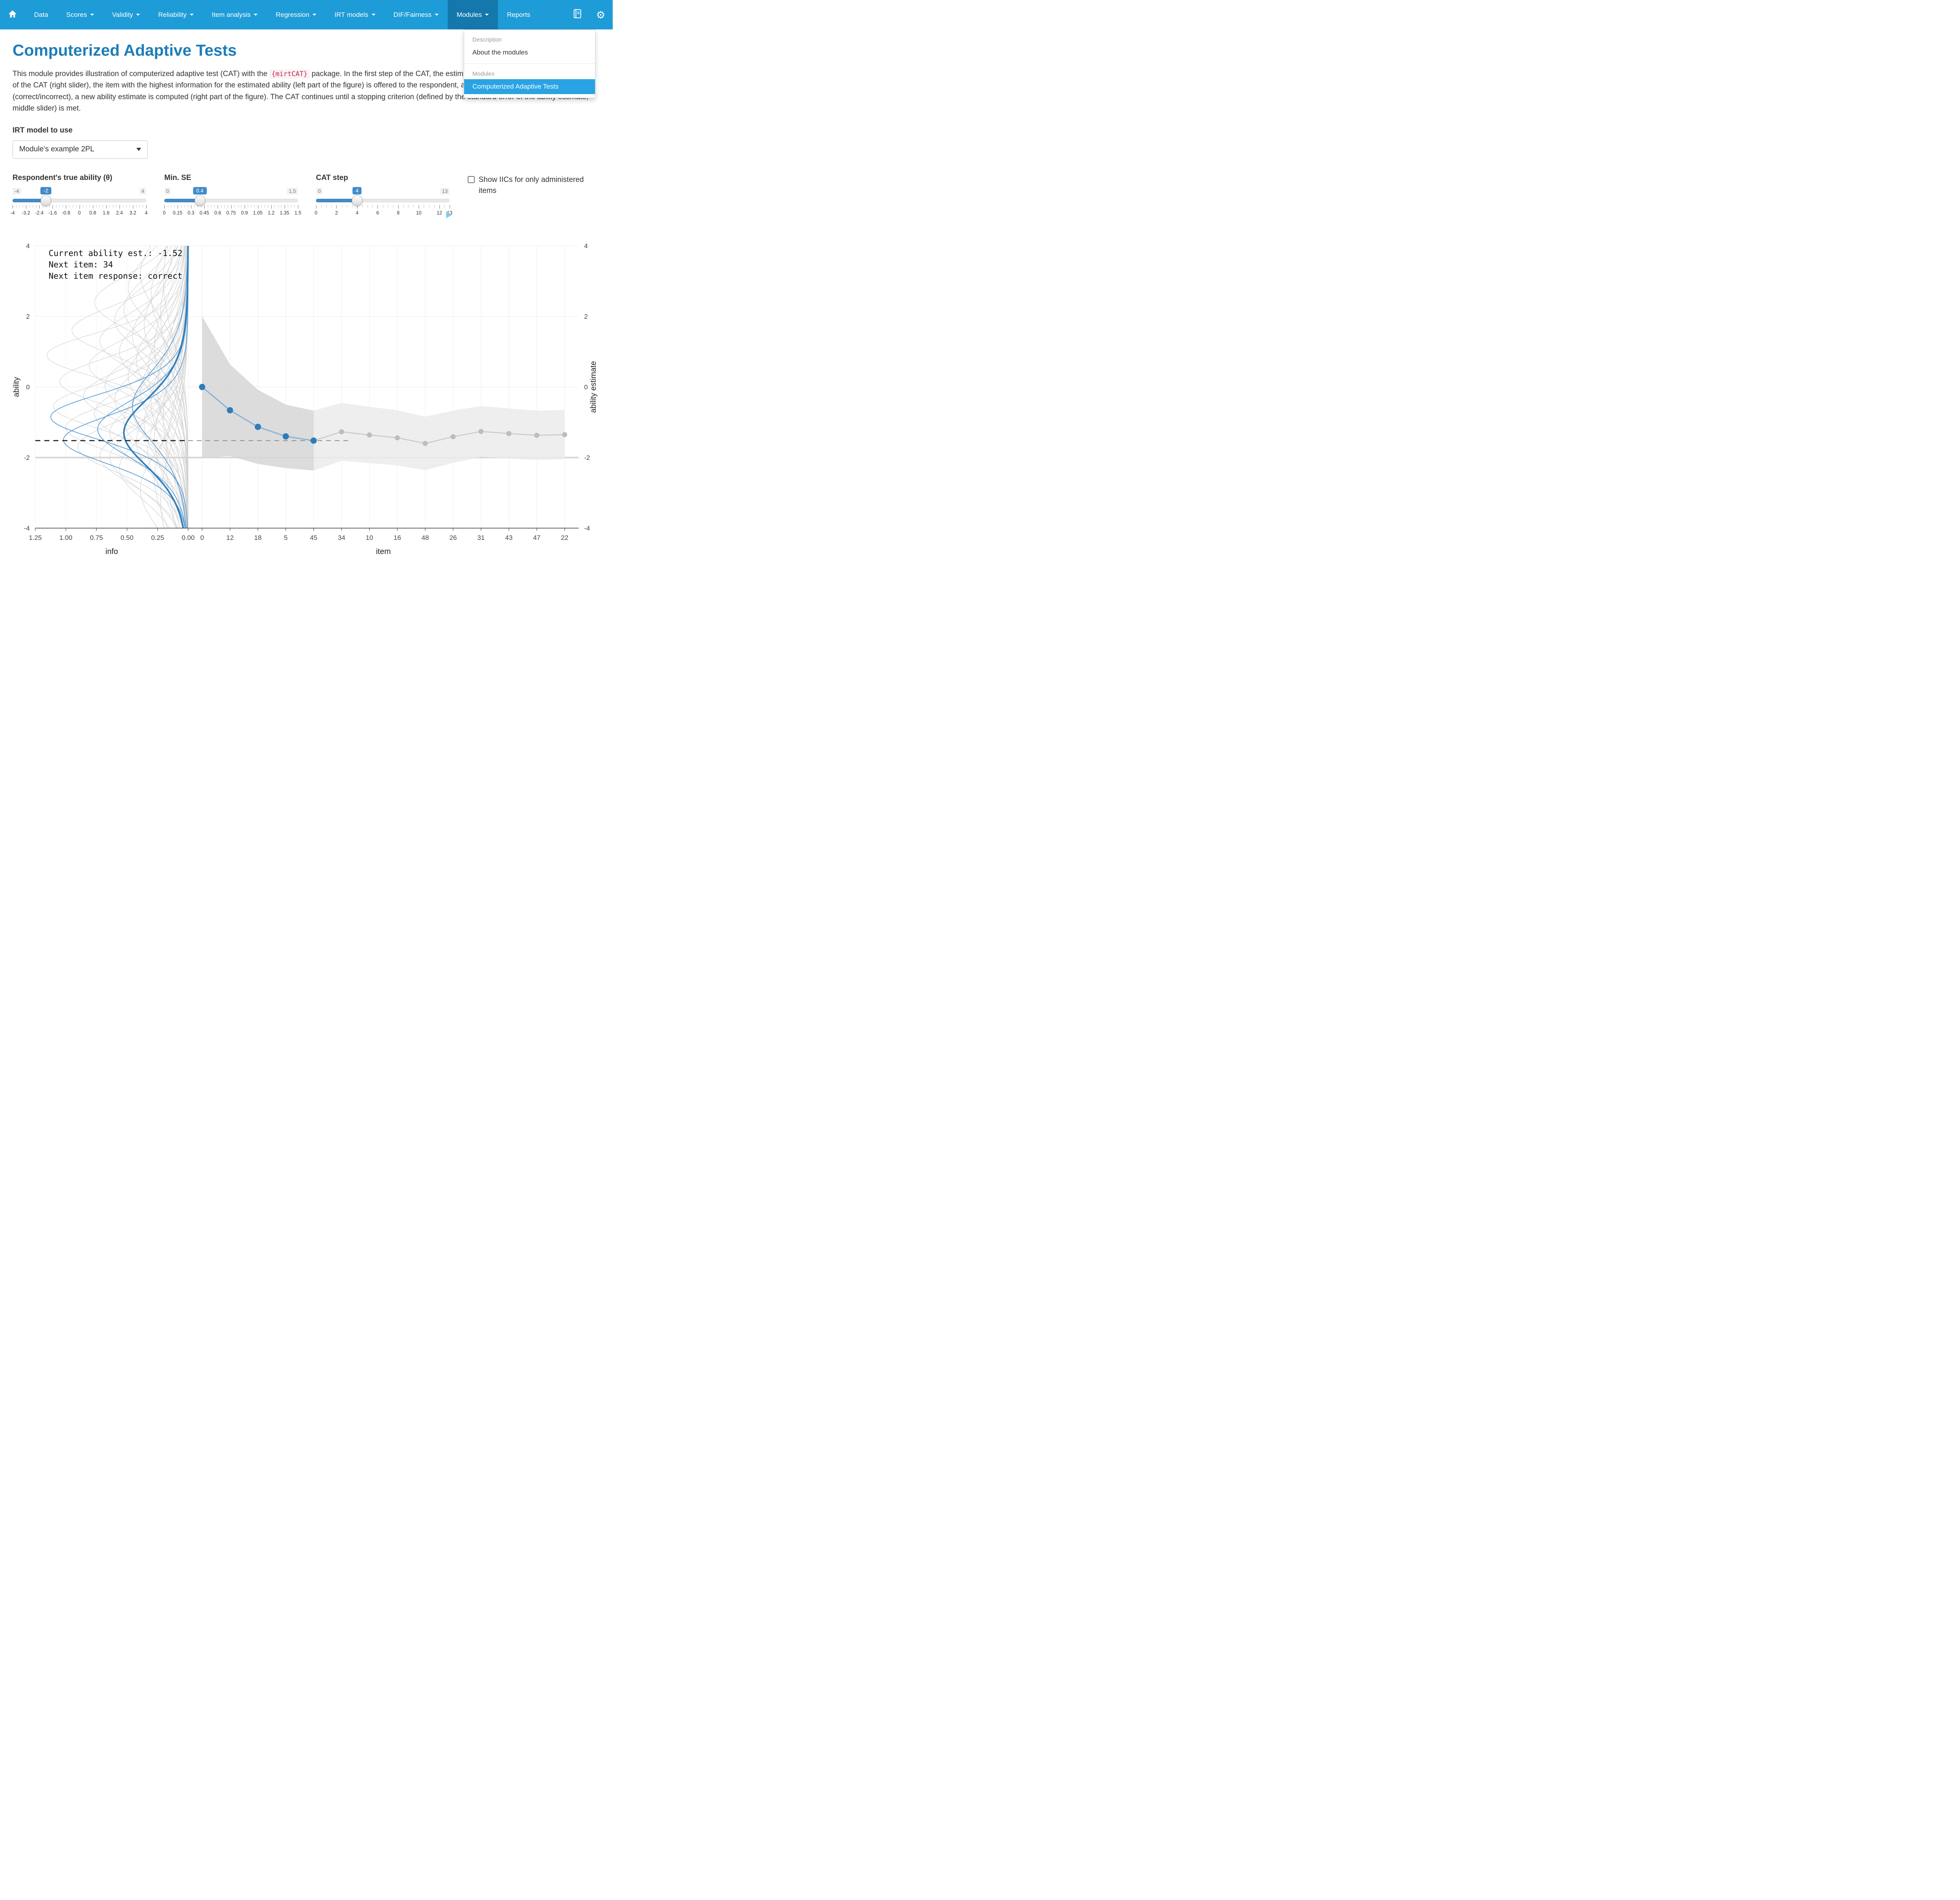  What do you see at coordinates (177, 177) in the screenshot?
I see `slider-min-se-label: Min. SE` at bounding box center [177, 177].